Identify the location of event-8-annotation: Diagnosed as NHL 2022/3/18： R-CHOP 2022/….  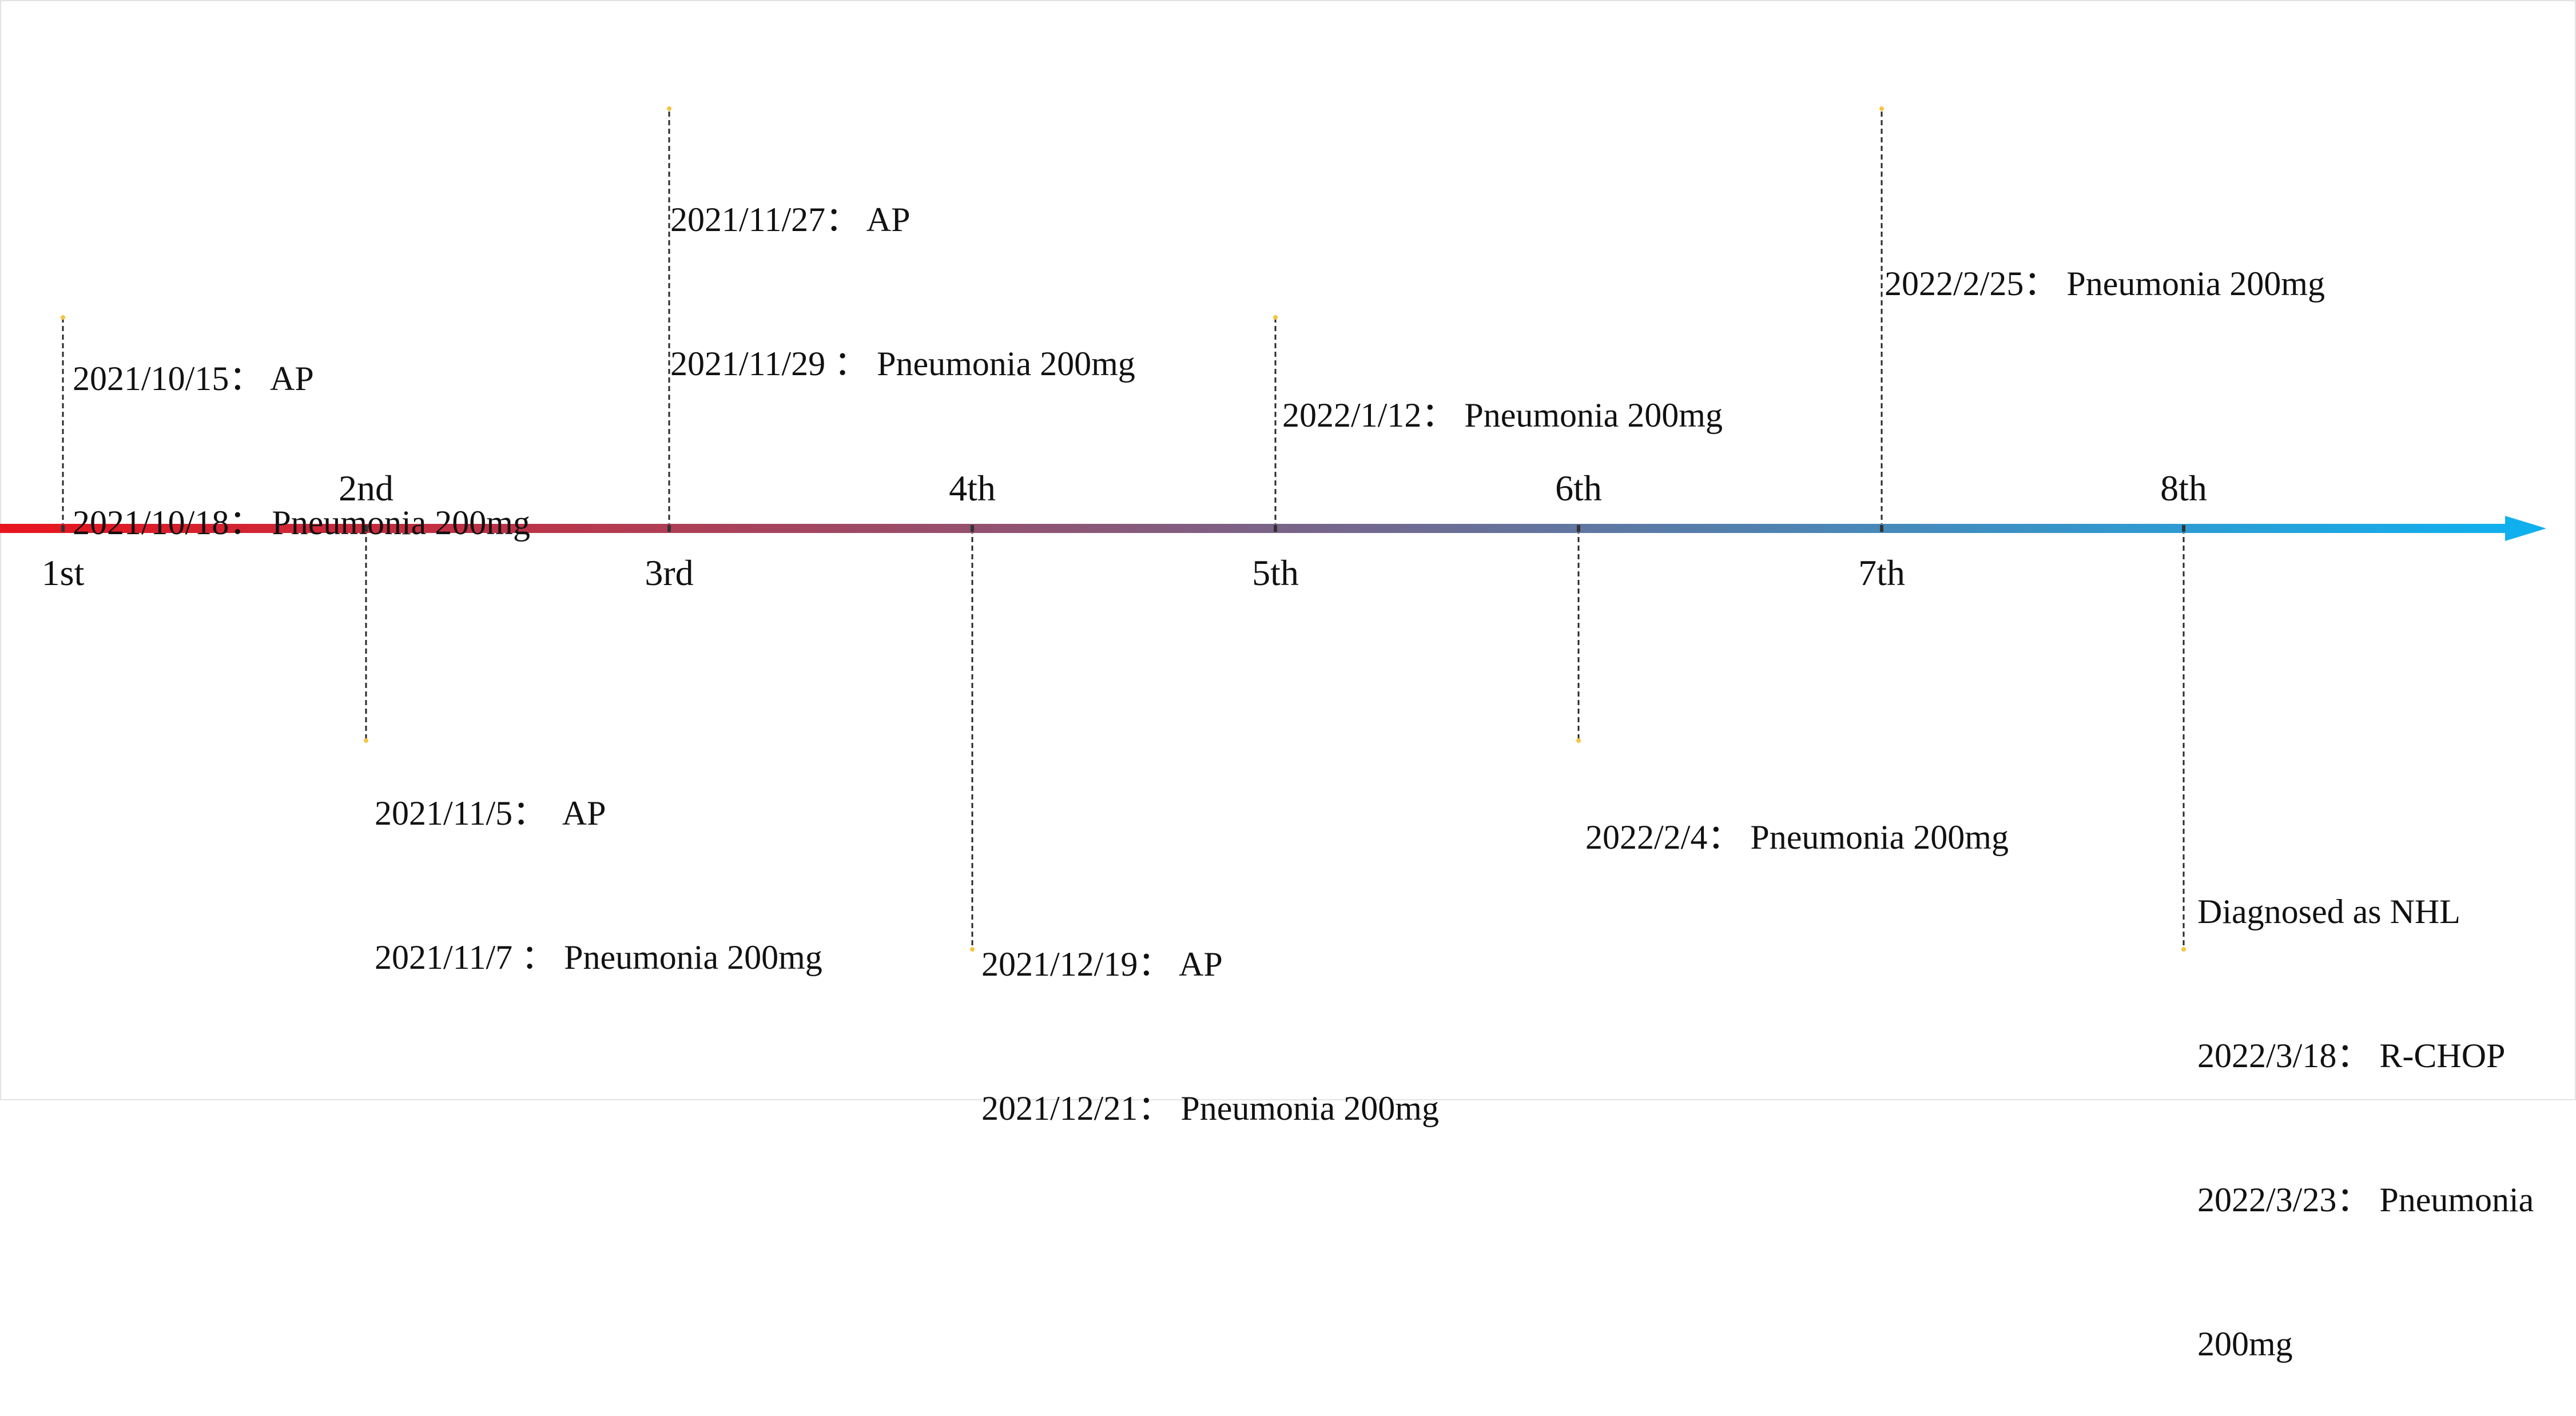
(2365, 1103).